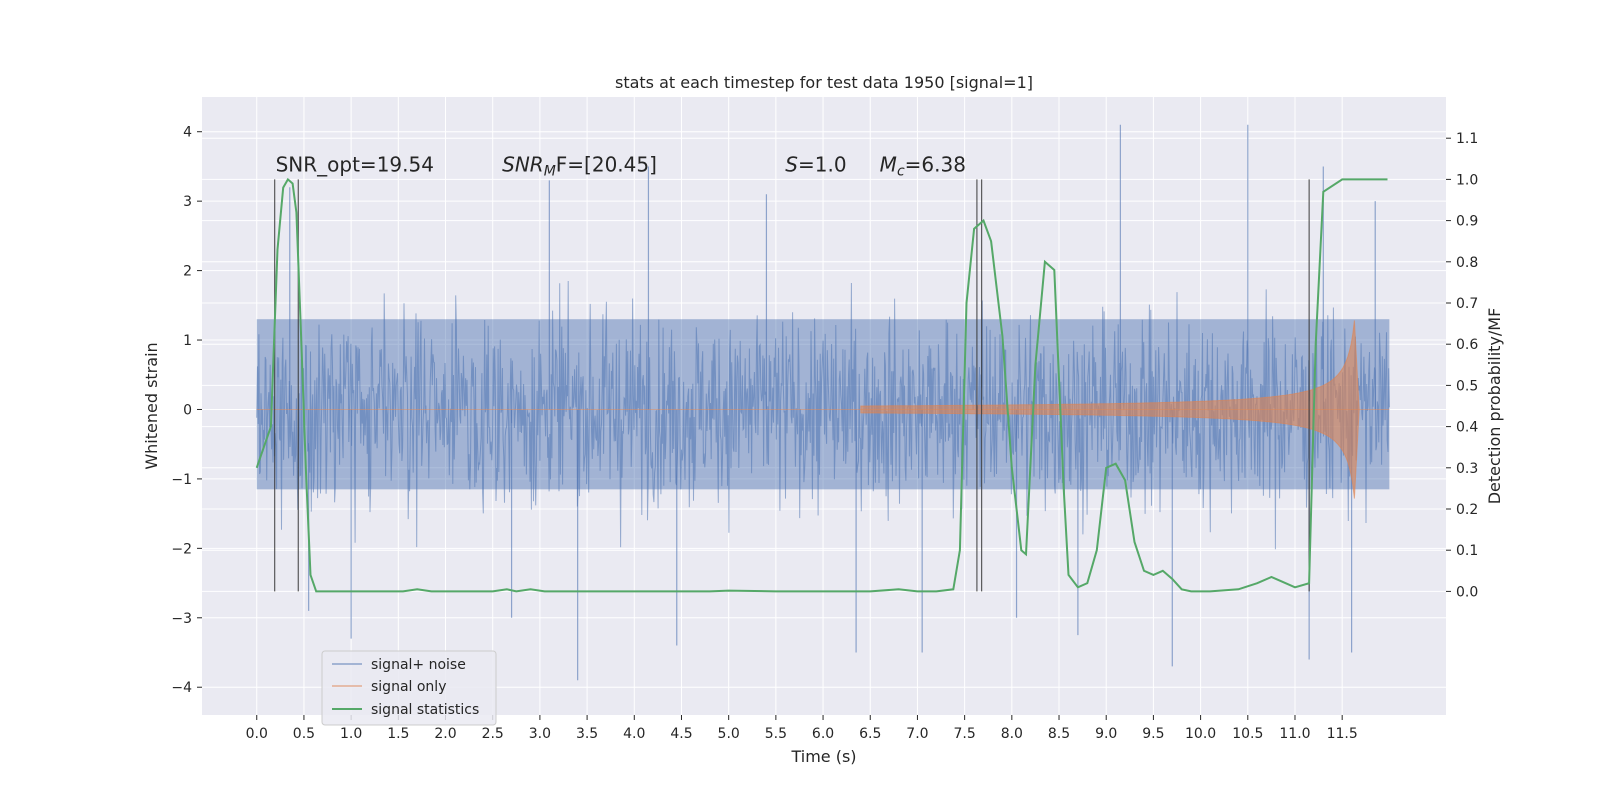  Describe the element at coordinates (523, 164) in the screenshot. I see `annotation-base: SNR` at that location.